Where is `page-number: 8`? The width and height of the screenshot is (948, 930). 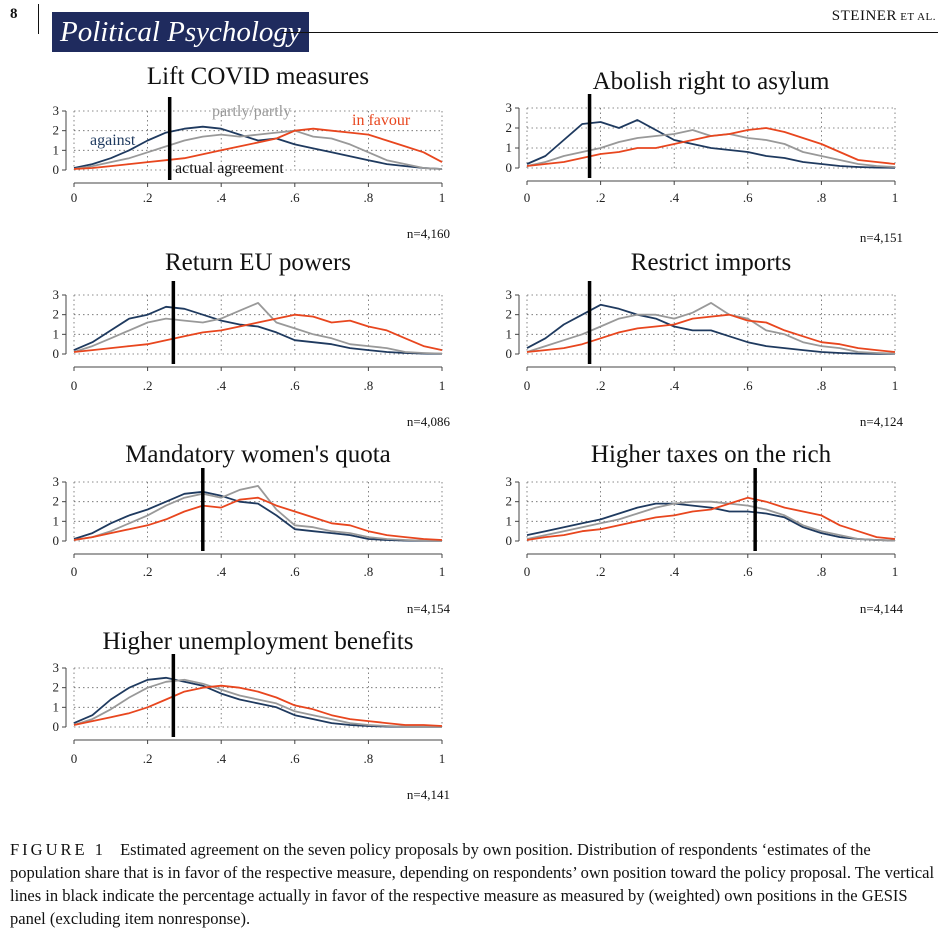
page-number: 8 is located at coordinates (14, 14).